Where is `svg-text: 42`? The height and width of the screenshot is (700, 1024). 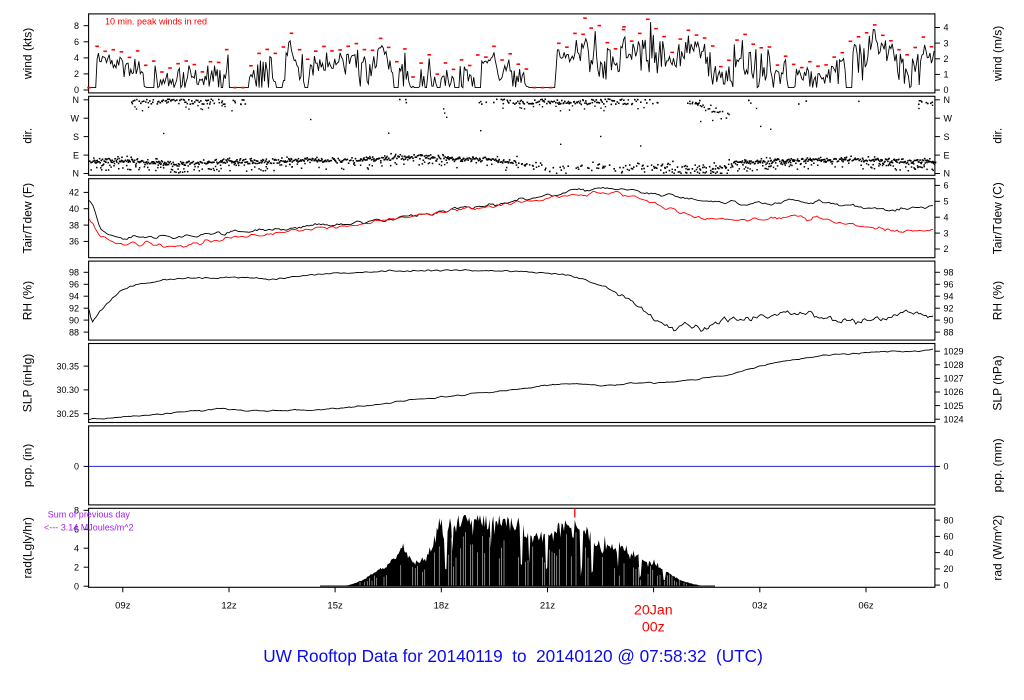 svg-text: 42 is located at coordinates (74, 193).